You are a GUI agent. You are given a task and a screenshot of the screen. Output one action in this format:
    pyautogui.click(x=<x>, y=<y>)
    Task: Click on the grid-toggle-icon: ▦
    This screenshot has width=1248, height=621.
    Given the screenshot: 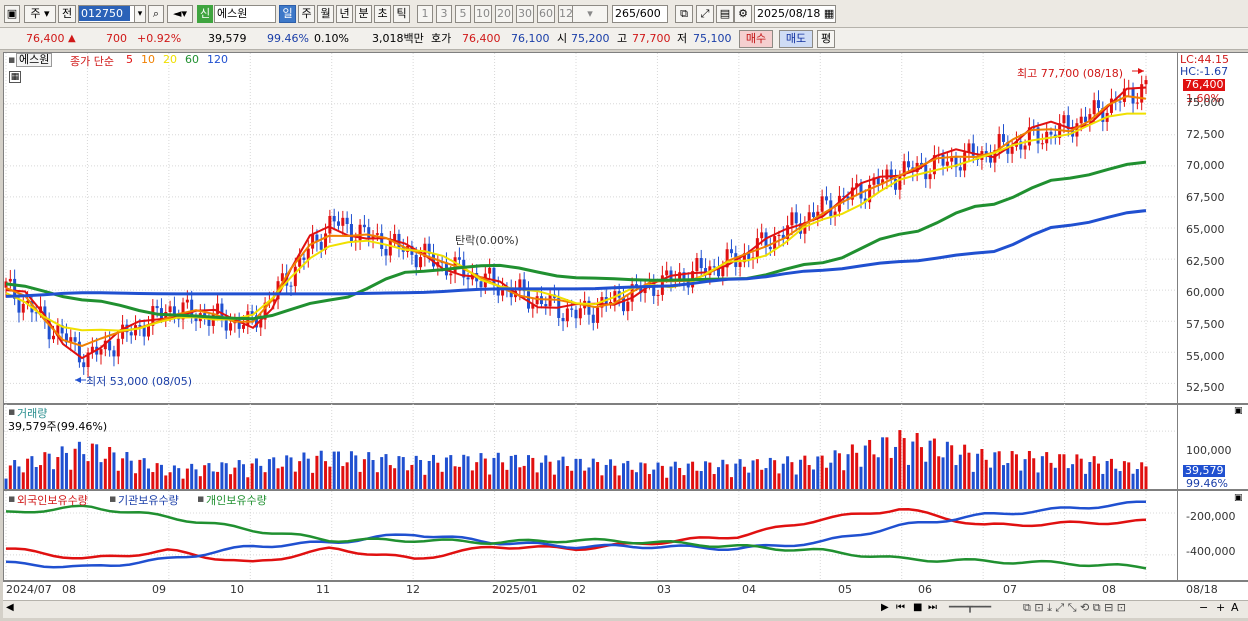 What is the action you would take?
    pyautogui.click(x=15, y=77)
    